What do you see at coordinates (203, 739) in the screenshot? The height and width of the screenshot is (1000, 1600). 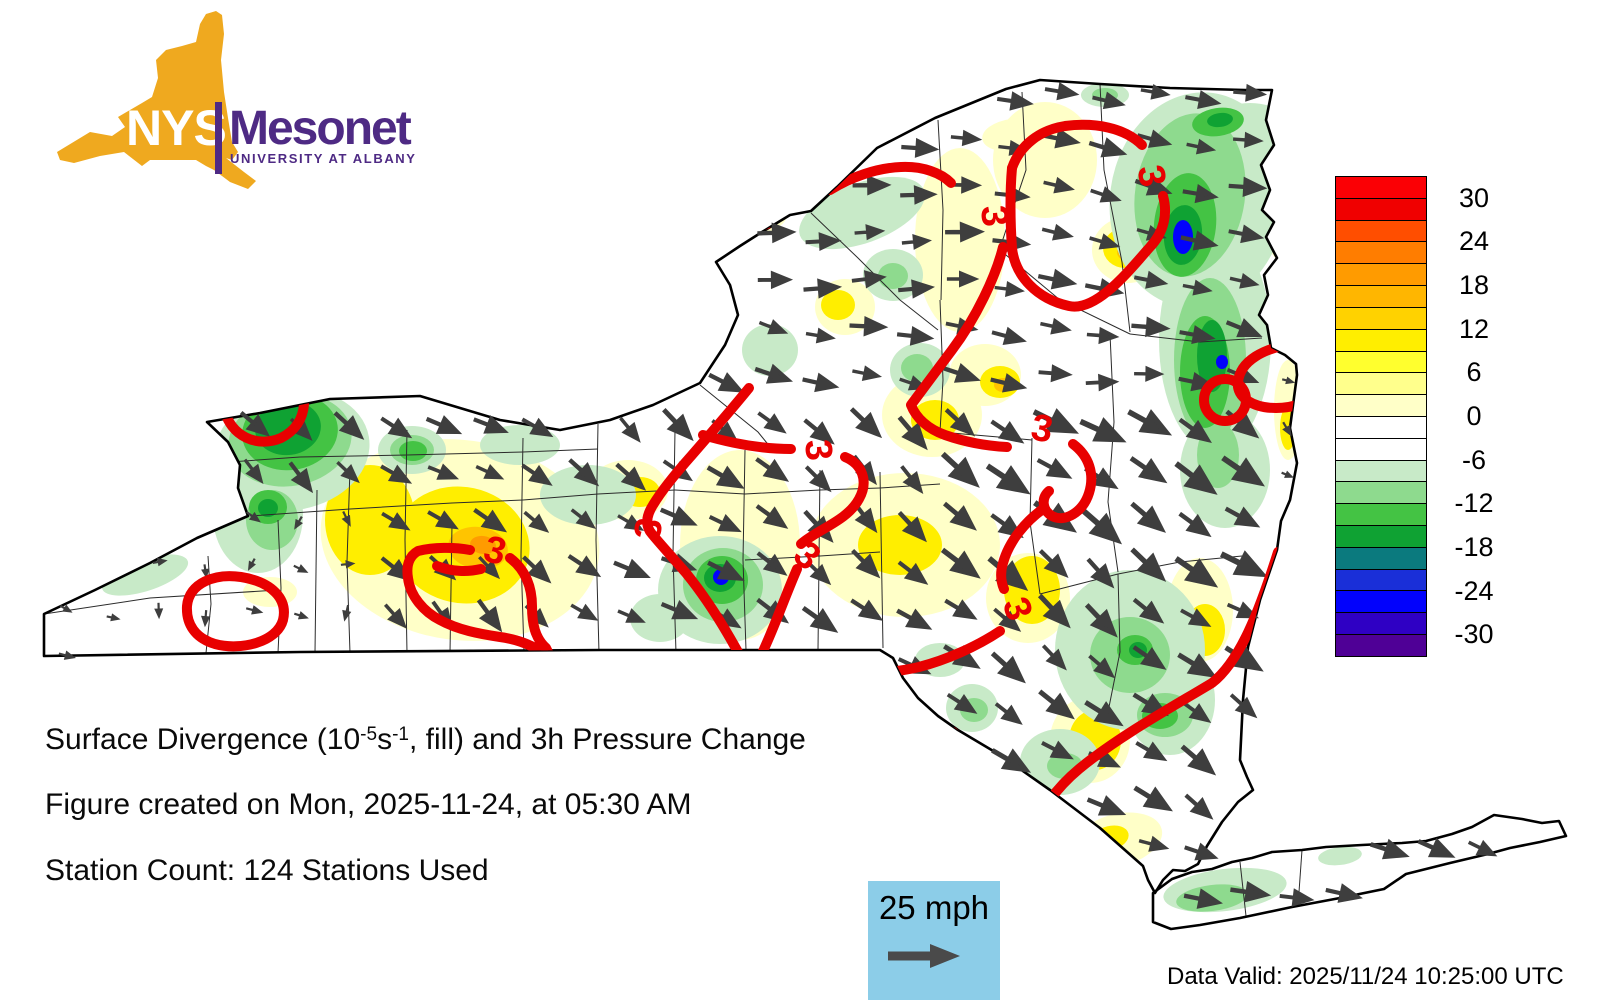 I see `title-prefix: Surface Divergence (10` at bounding box center [203, 739].